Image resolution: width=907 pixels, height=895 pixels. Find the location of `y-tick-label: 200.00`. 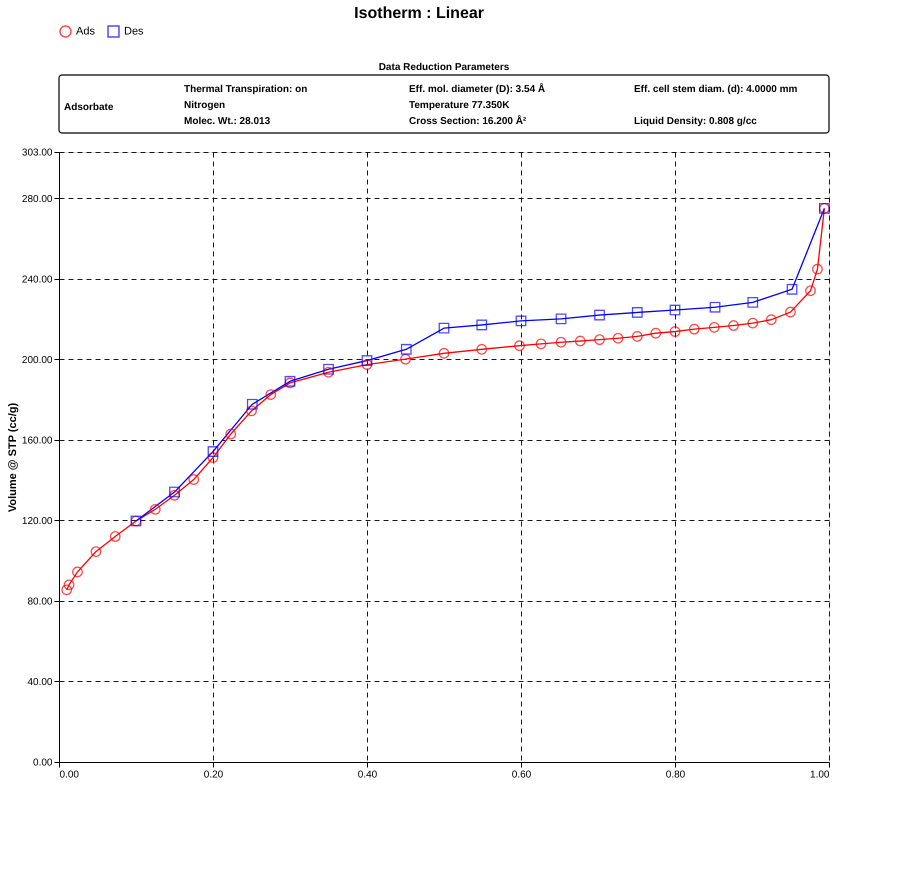

y-tick-label: 200.00 is located at coordinates (37, 360).